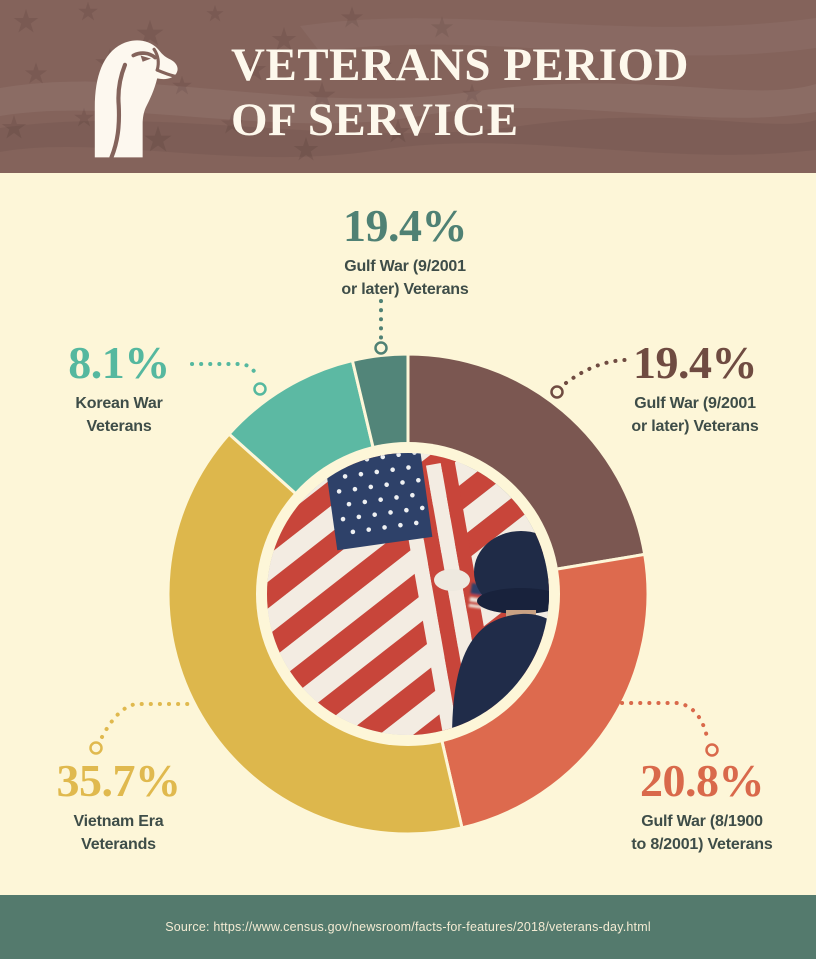  Describe the element at coordinates (118, 807) in the screenshot. I see `label-vietnam-era: 35.7% Vietnam Era Veterands` at that location.